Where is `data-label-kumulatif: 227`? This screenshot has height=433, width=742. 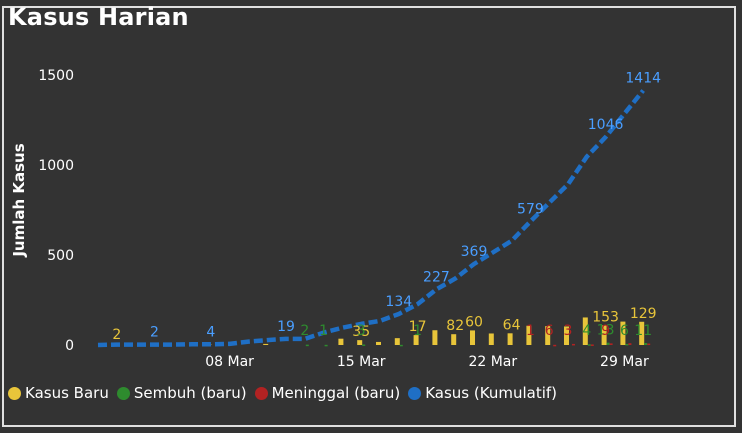
data-label-kumulatif: 227 is located at coordinates (436, 277).